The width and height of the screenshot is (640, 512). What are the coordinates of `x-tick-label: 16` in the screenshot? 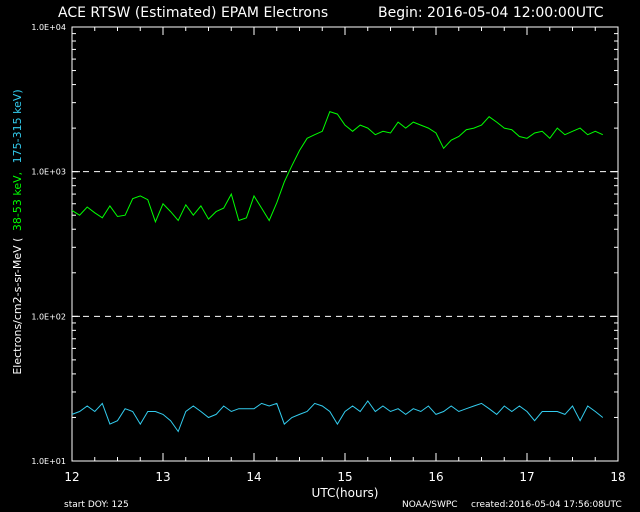 It's located at (435, 477).